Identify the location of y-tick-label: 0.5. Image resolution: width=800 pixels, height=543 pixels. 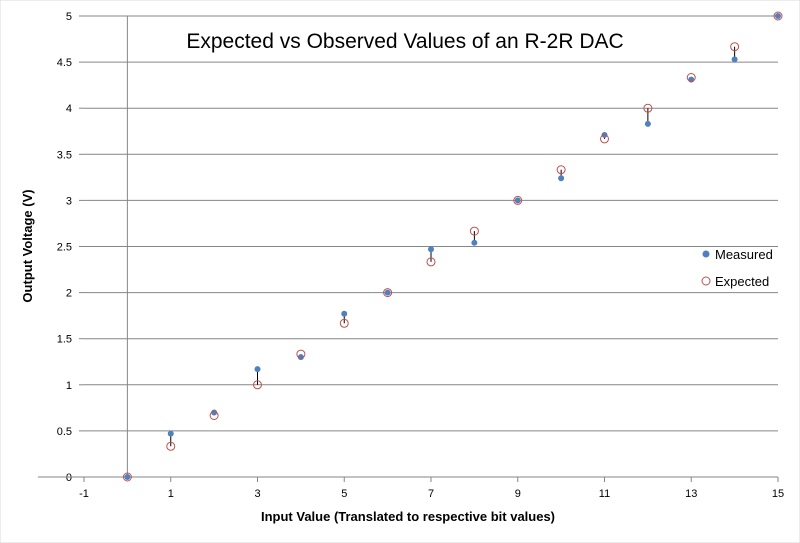
(64, 432).